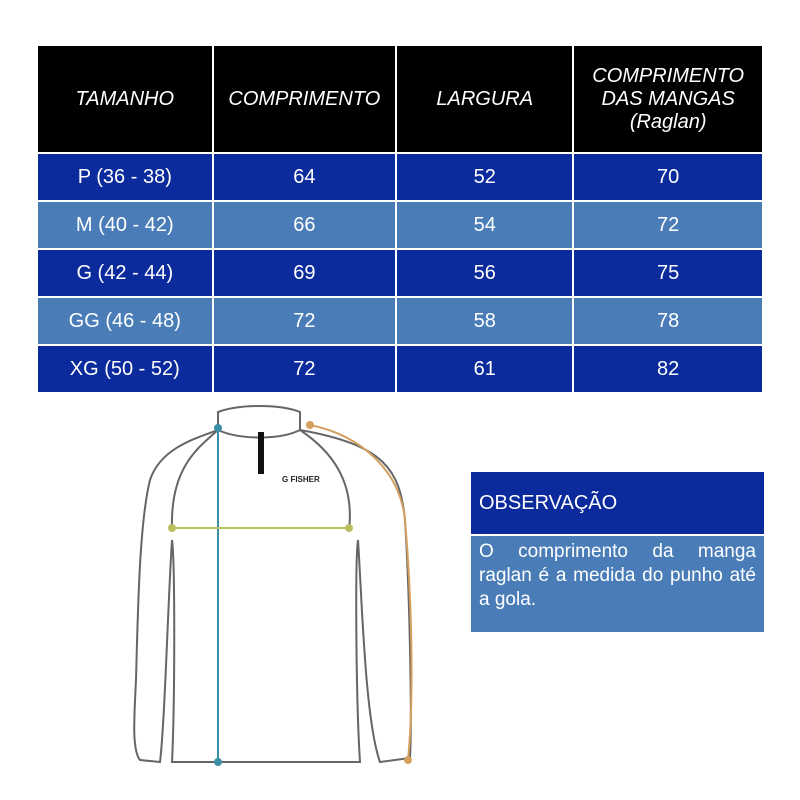 Image resolution: width=800 pixels, height=800 pixels. What do you see at coordinates (218, 428) in the screenshot?
I see `length-start-dot` at bounding box center [218, 428].